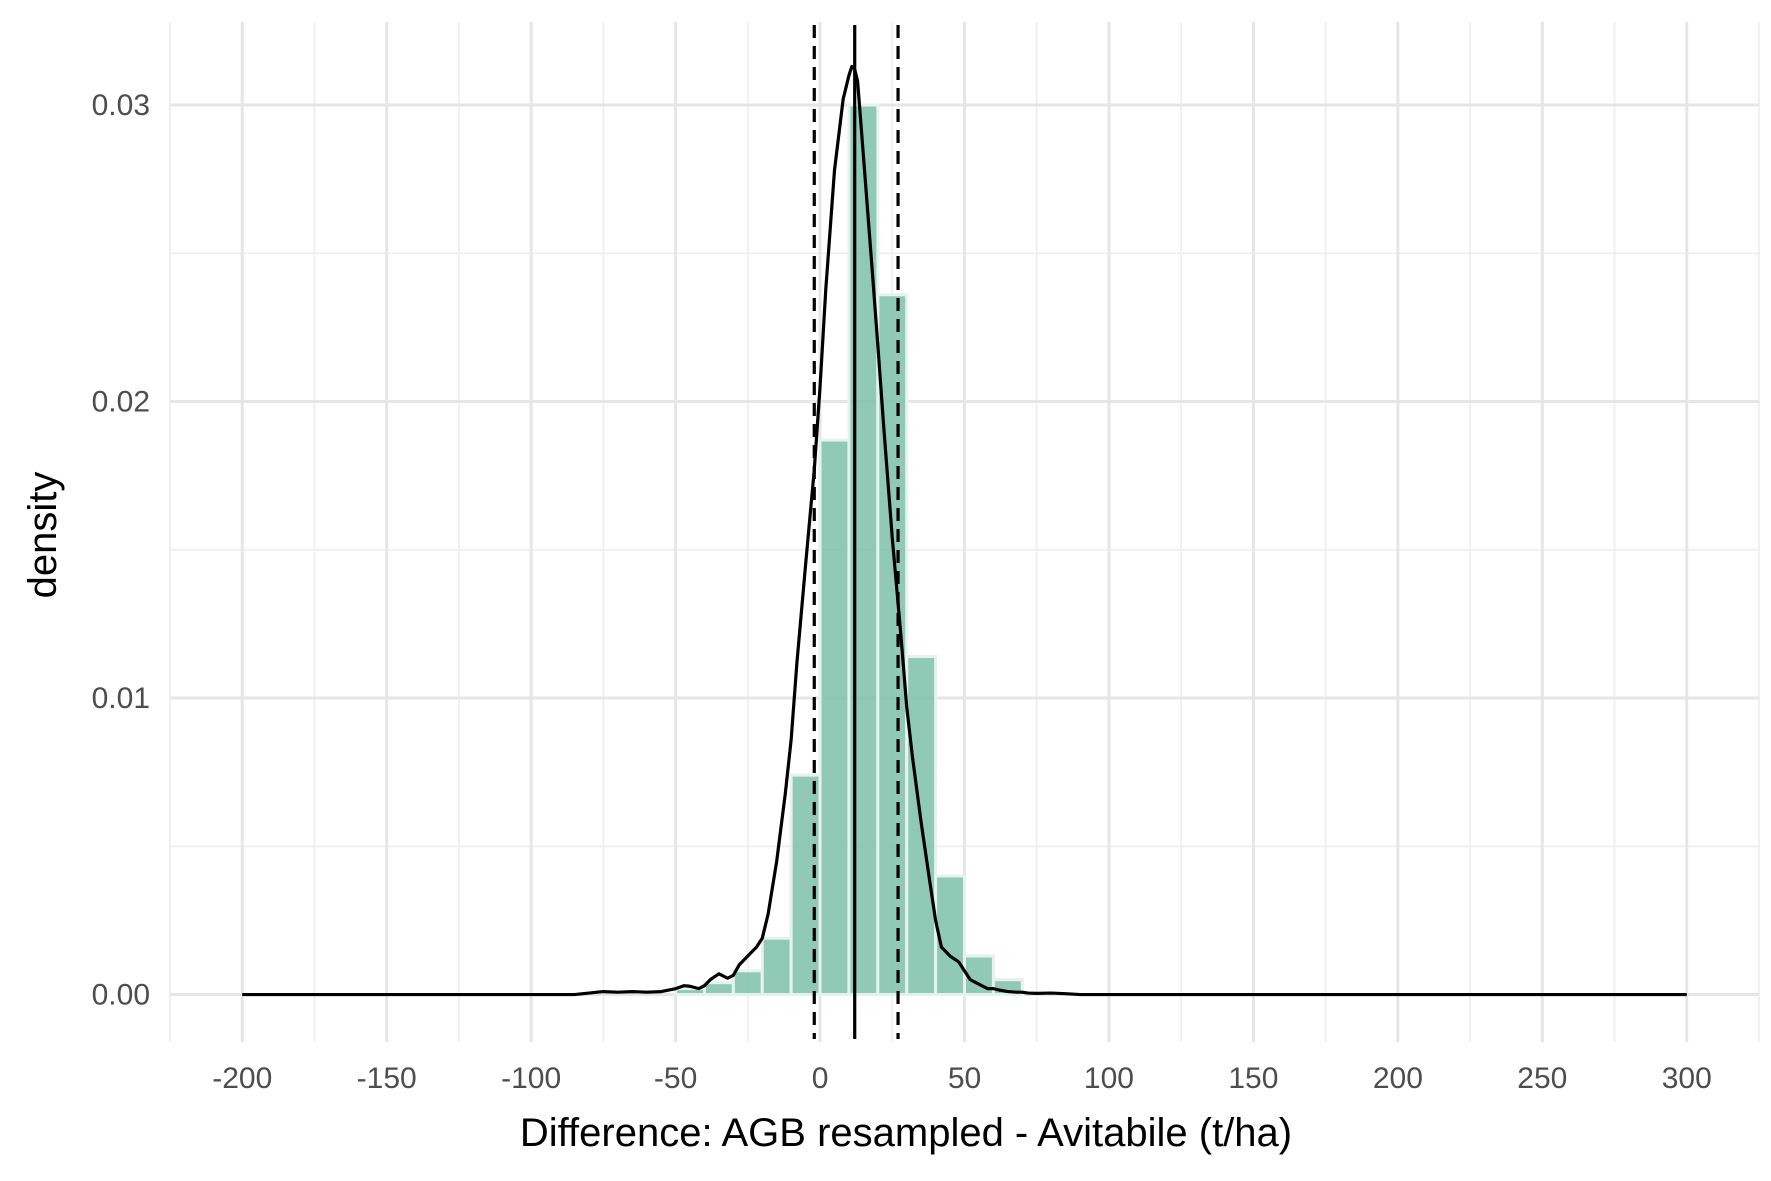 This screenshot has height=1181, width=1771. What do you see at coordinates (1109, 1078) in the screenshot?
I see `x-tick-label-6: 100` at bounding box center [1109, 1078].